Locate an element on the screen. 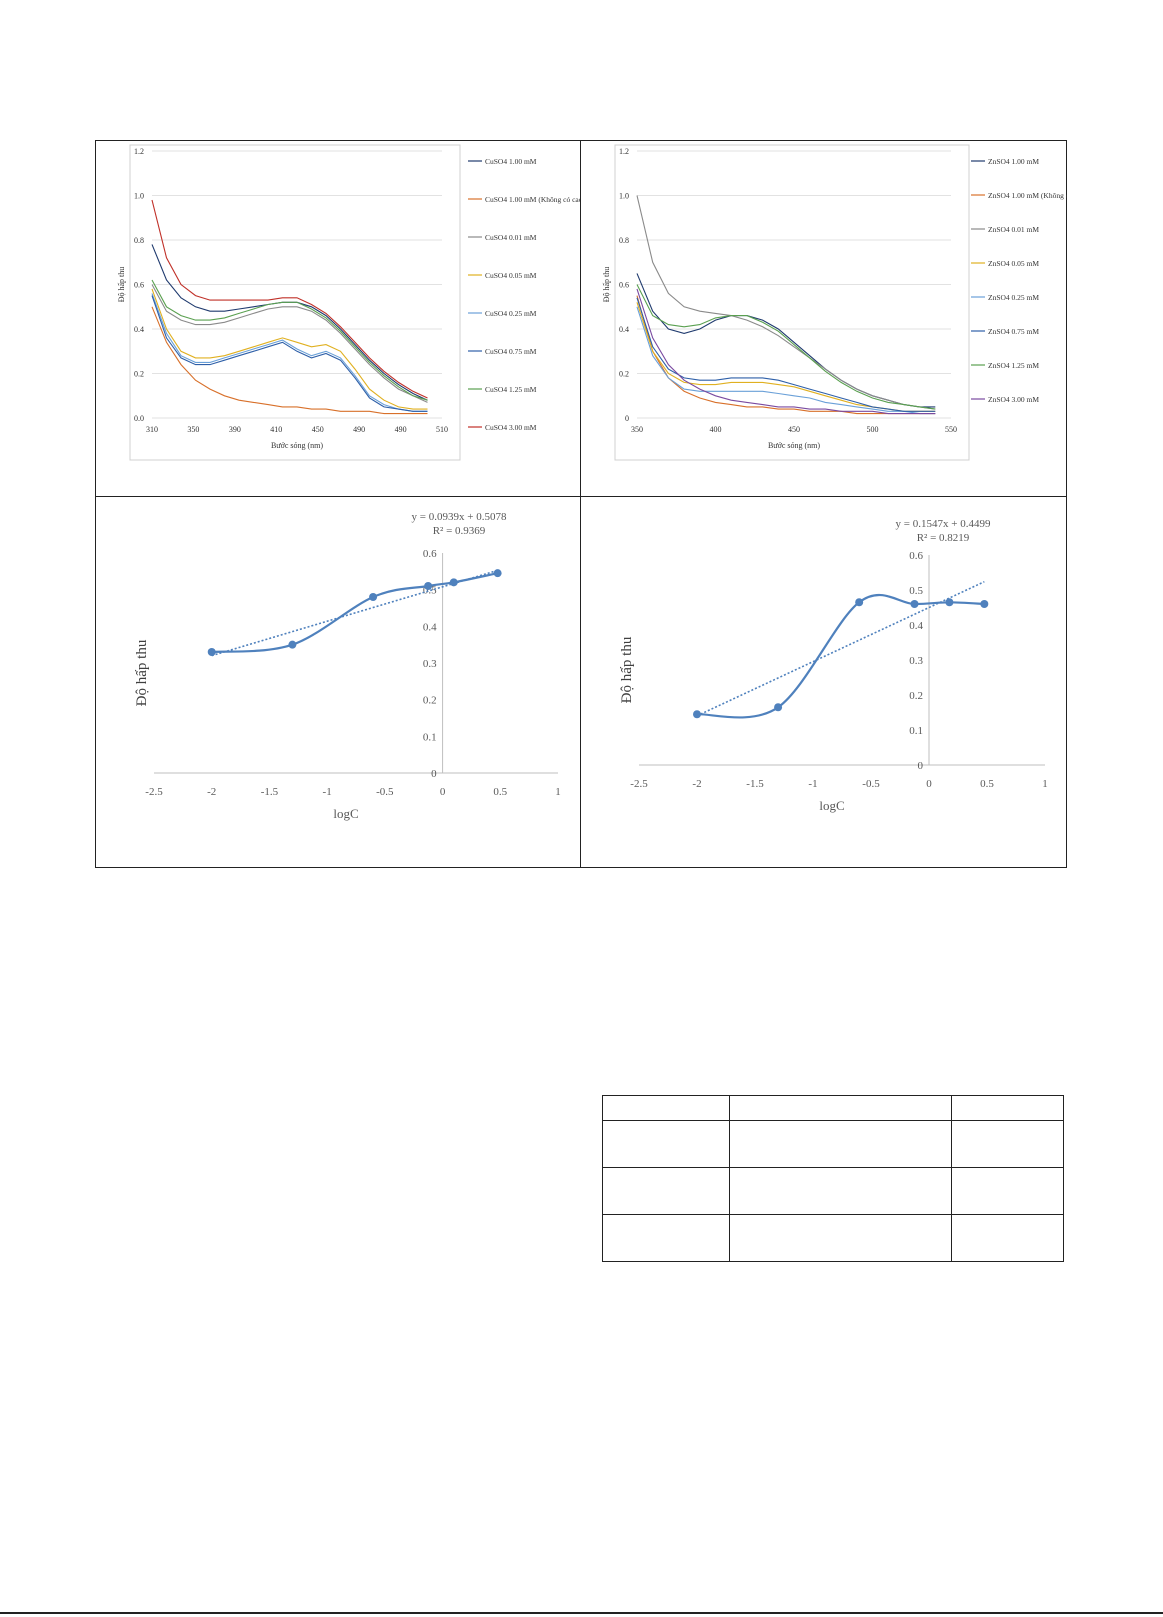  legend-label: CuSO4 3.00 mM is located at coordinates (511, 427).